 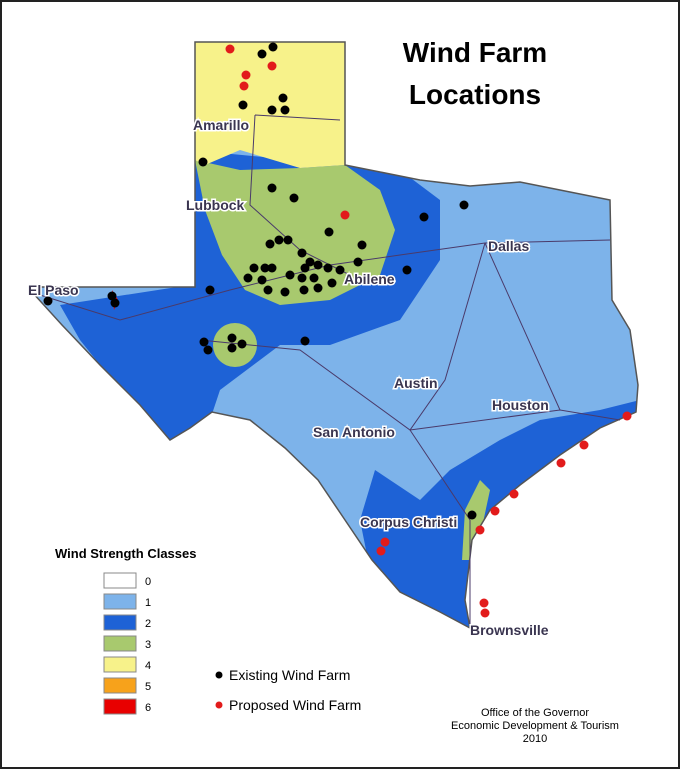 I want to click on legend-class-label: 3, so click(x=148, y=645).